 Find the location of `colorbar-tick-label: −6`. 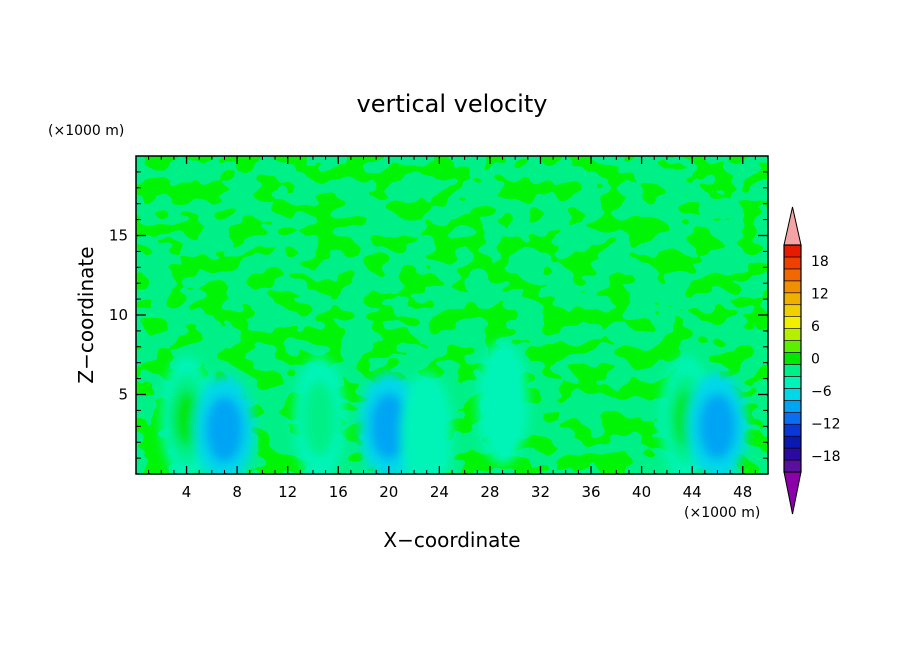

colorbar-tick-label: −6 is located at coordinates (821, 392).